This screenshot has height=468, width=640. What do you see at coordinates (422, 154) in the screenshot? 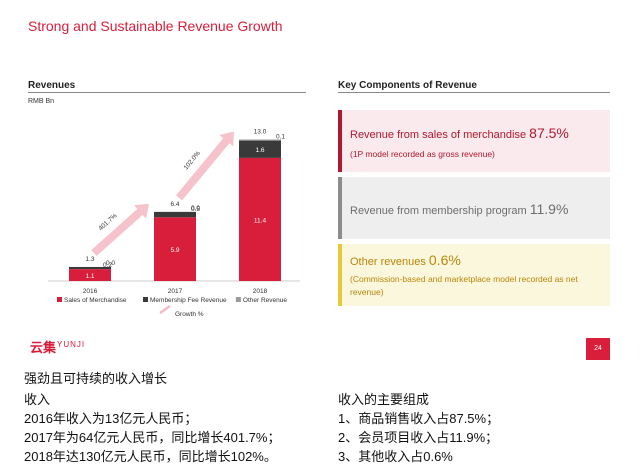
I see `card-sub-text: (1P model recorded as gross revenue)` at bounding box center [422, 154].